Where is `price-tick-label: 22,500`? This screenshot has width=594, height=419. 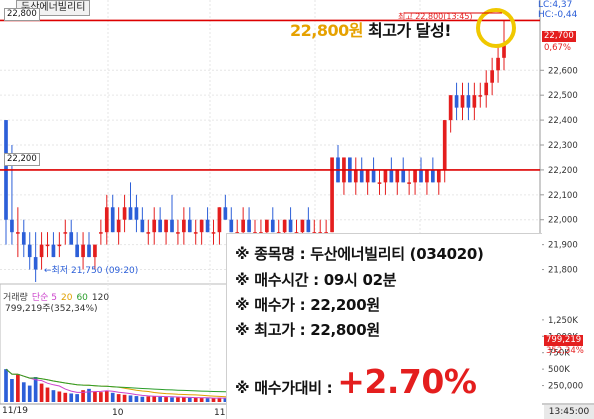 price-tick-label: 22,500 is located at coordinates (563, 96).